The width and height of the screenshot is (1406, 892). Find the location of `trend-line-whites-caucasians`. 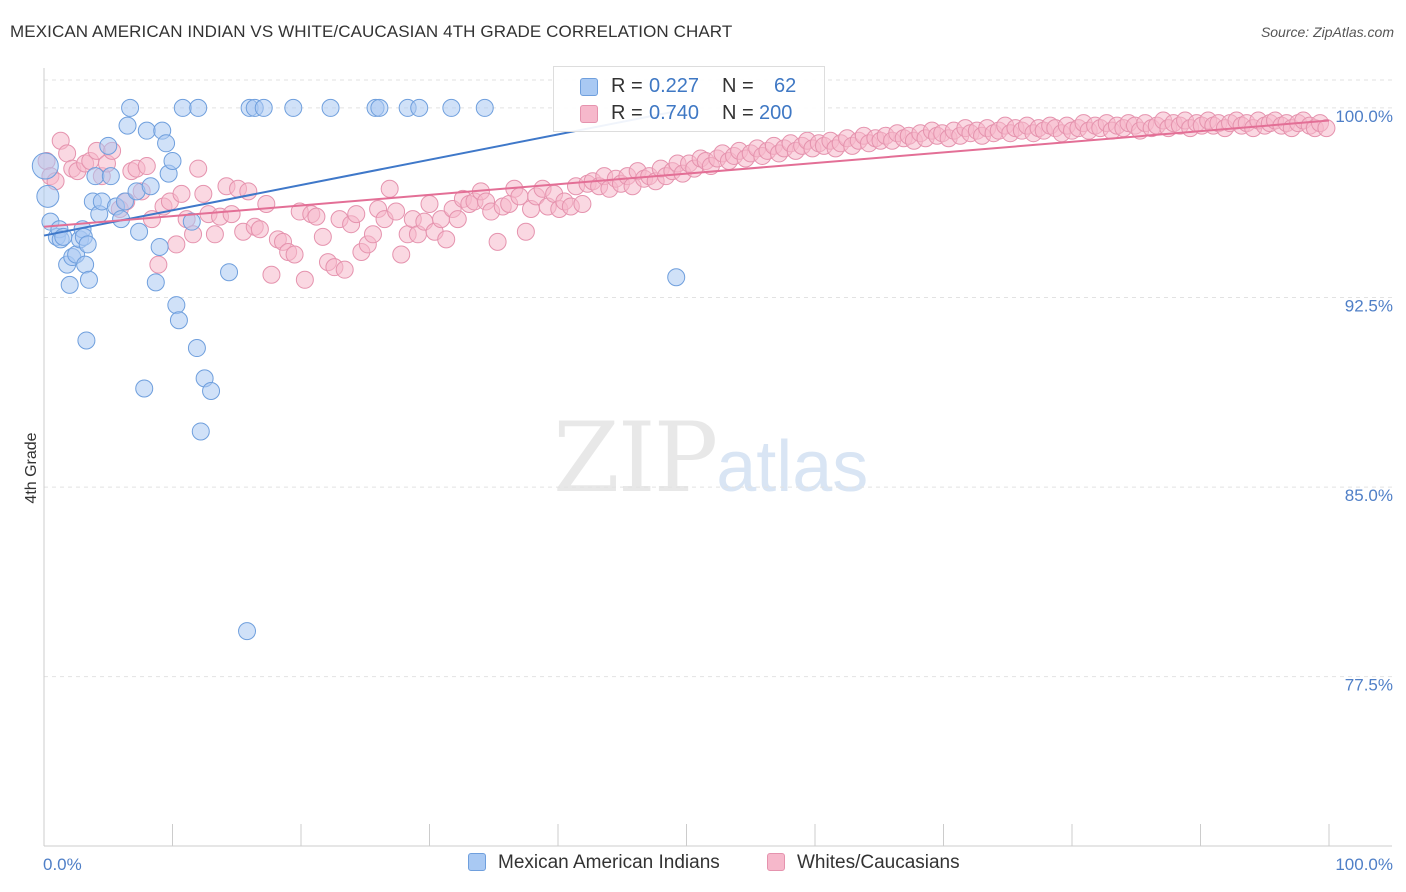

trend-line-whites-caucasians is located at coordinates (686, 173).